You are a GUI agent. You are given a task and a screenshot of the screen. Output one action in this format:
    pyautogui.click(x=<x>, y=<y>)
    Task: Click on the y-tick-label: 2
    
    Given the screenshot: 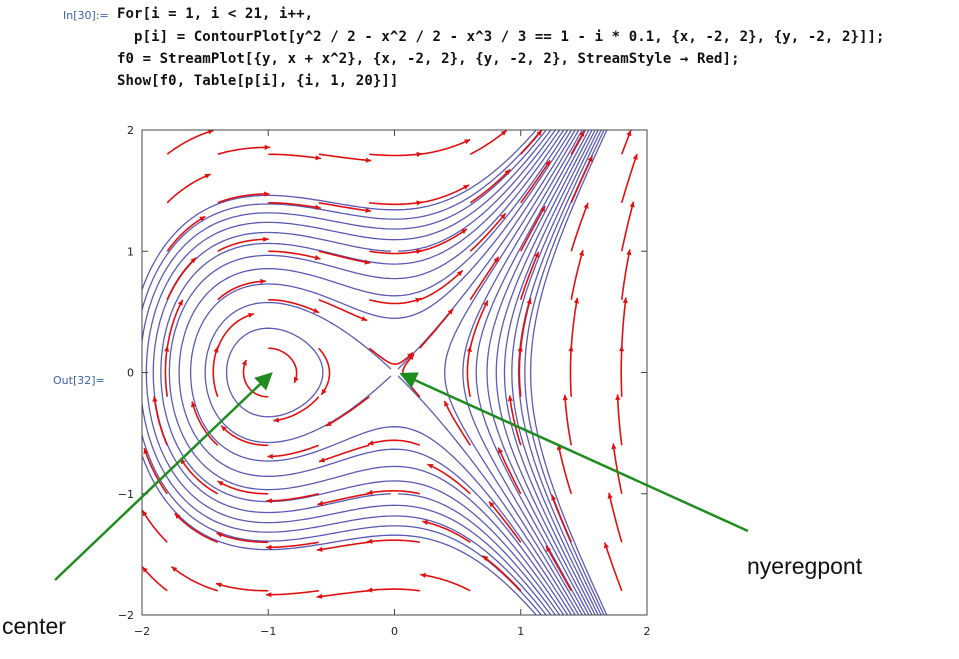 What is the action you would take?
    pyautogui.click(x=130, y=130)
    